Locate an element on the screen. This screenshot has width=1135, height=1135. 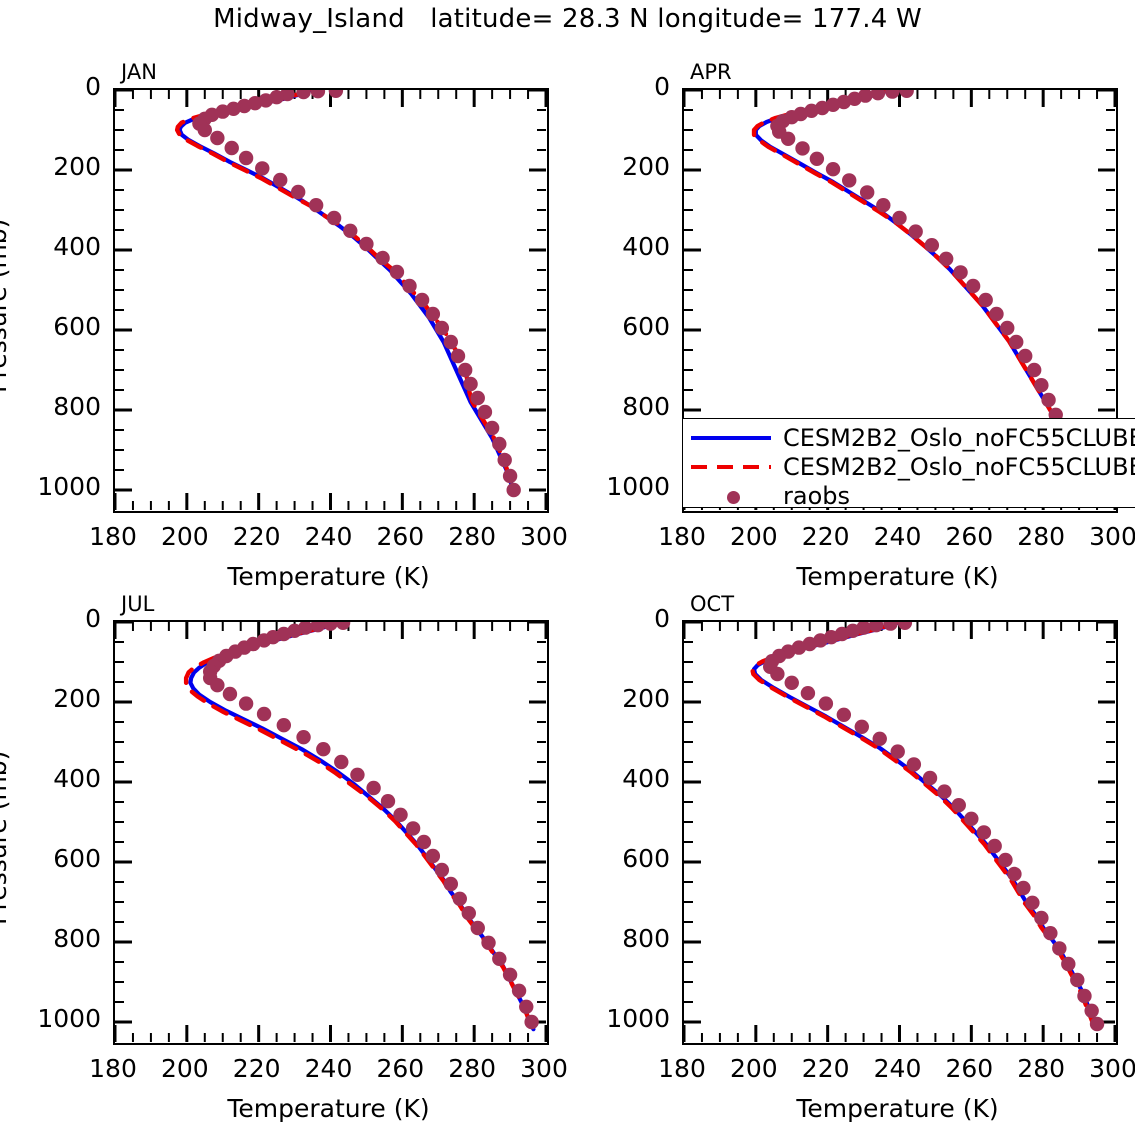
legend-label: CESM2B2_Oslo_noFC55CLUBB_dc is located at coordinates (959, 467).